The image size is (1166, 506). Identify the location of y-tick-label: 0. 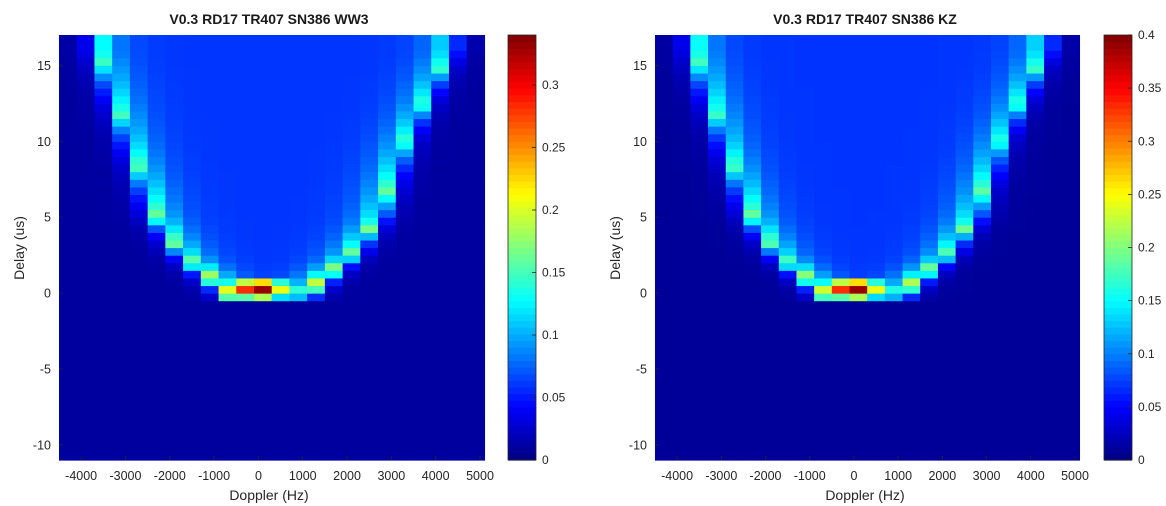
(47, 294).